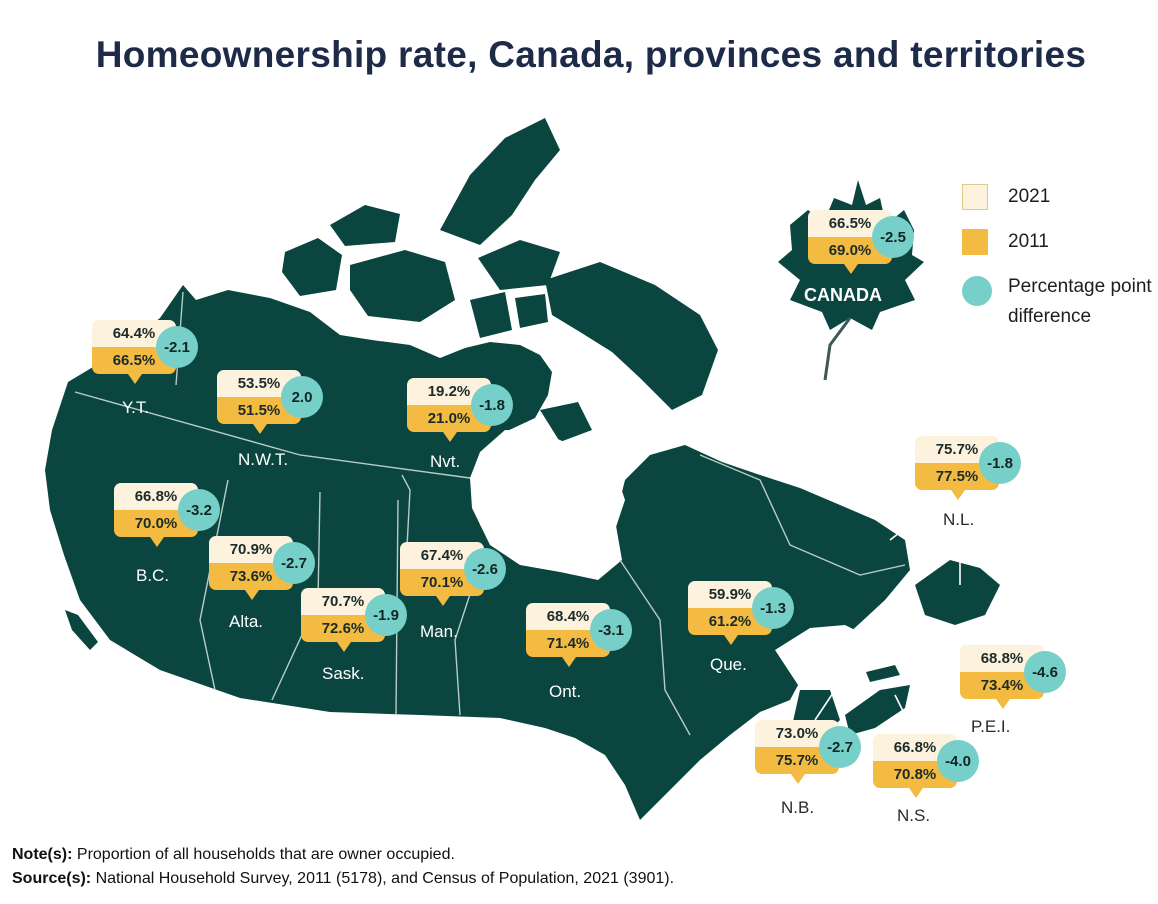  Describe the element at coordinates (566, 422) in the screenshot. I see `island-southampton` at that location.